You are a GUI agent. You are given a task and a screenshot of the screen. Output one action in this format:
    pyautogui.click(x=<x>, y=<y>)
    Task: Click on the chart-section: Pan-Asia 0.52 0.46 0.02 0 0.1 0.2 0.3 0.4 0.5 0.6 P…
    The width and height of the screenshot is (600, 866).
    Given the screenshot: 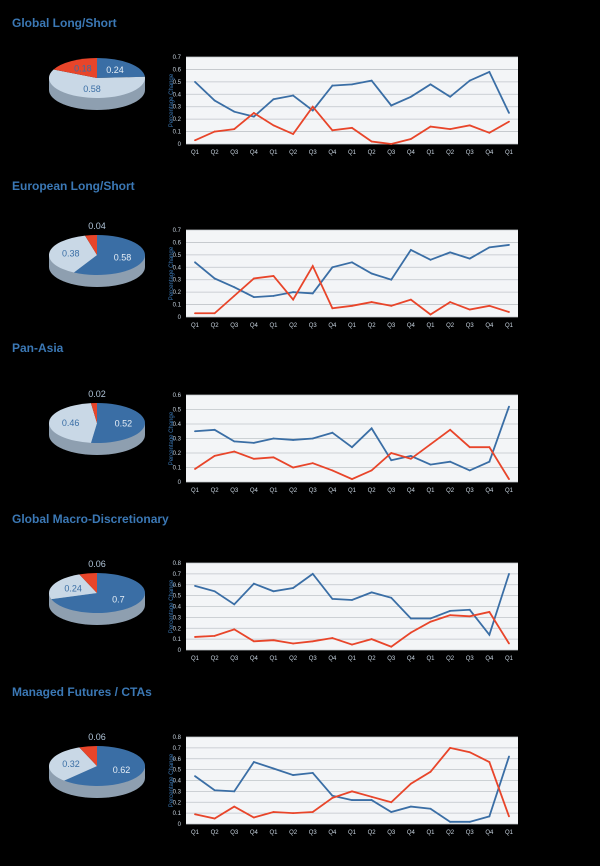 What is the action you would take?
    pyautogui.click(x=265, y=417)
    